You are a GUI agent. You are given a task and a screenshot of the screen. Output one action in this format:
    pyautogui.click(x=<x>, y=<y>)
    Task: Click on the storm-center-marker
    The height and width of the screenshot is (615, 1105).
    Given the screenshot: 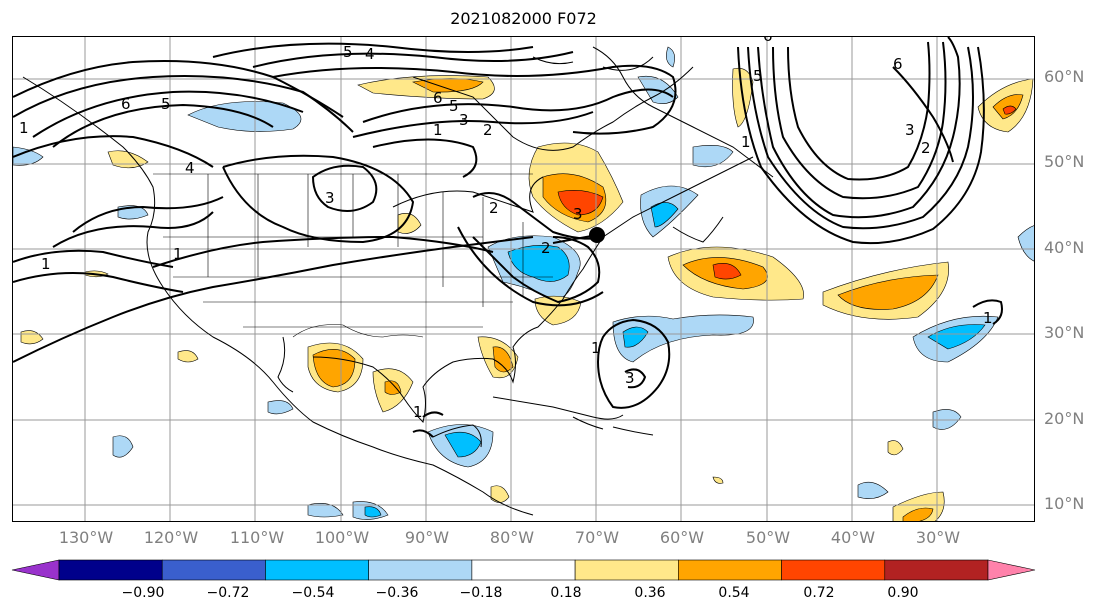 What is the action you would take?
    pyautogui.click(x=597, y=235)
    